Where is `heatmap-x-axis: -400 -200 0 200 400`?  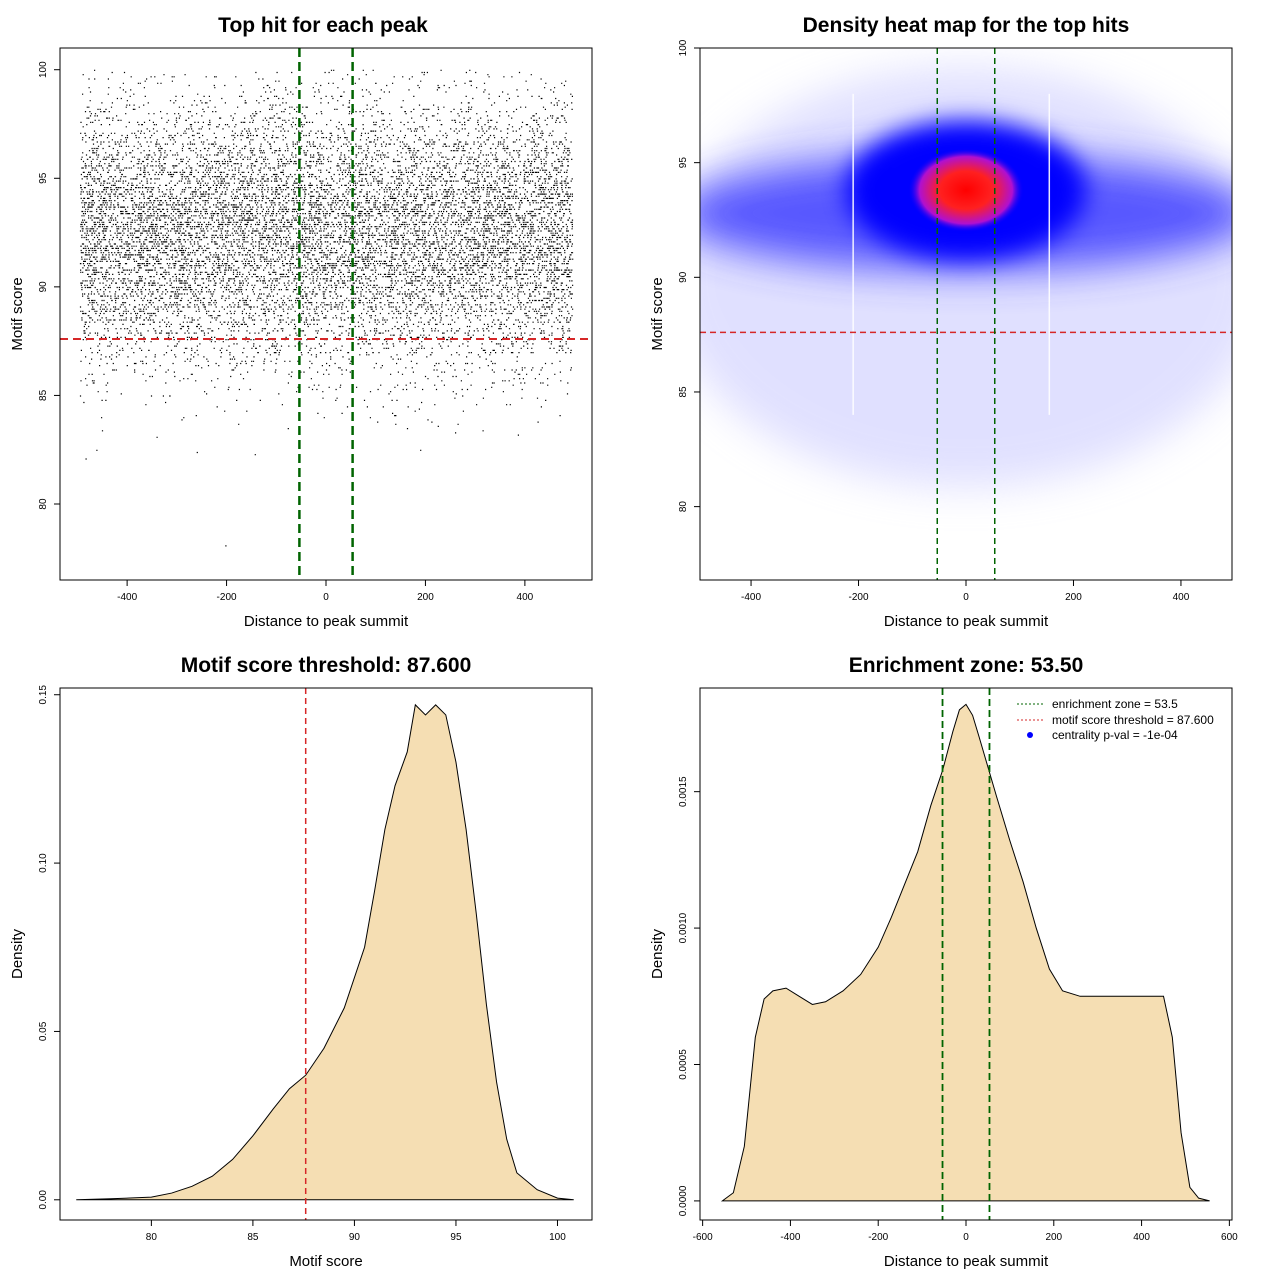 heatmap-x-axis: -400 -200 0 200 400 is located at coordinates (965, 591).